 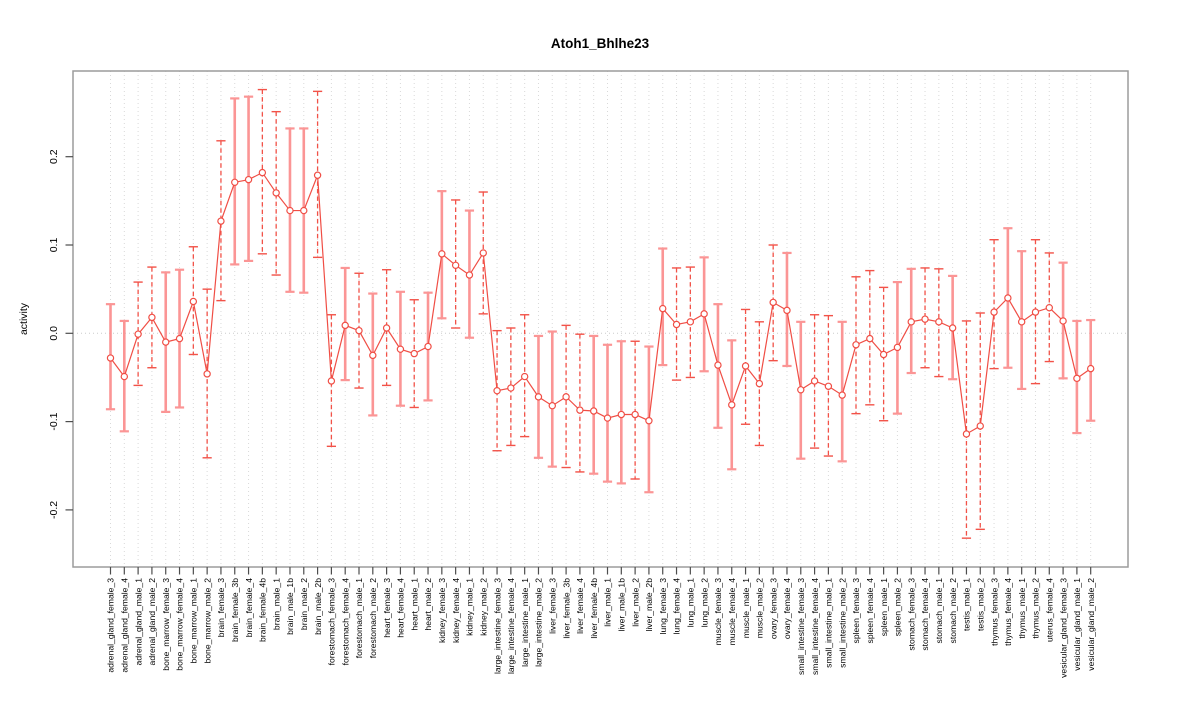 What do you see at coordinates (898, 607) in the screenshot?
I see `x-tick-label: spleen_male_2` at bounding box center [898, 607].